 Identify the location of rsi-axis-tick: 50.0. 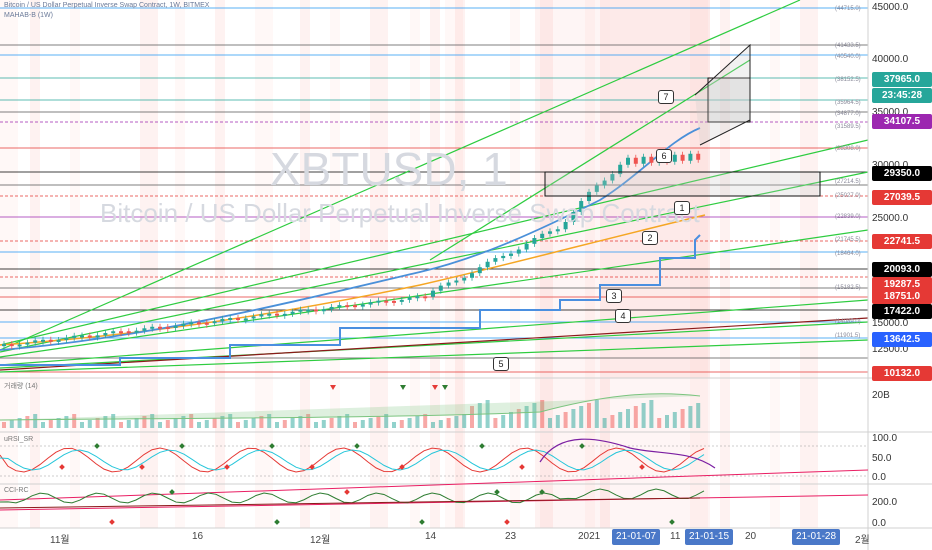
(882, 458).